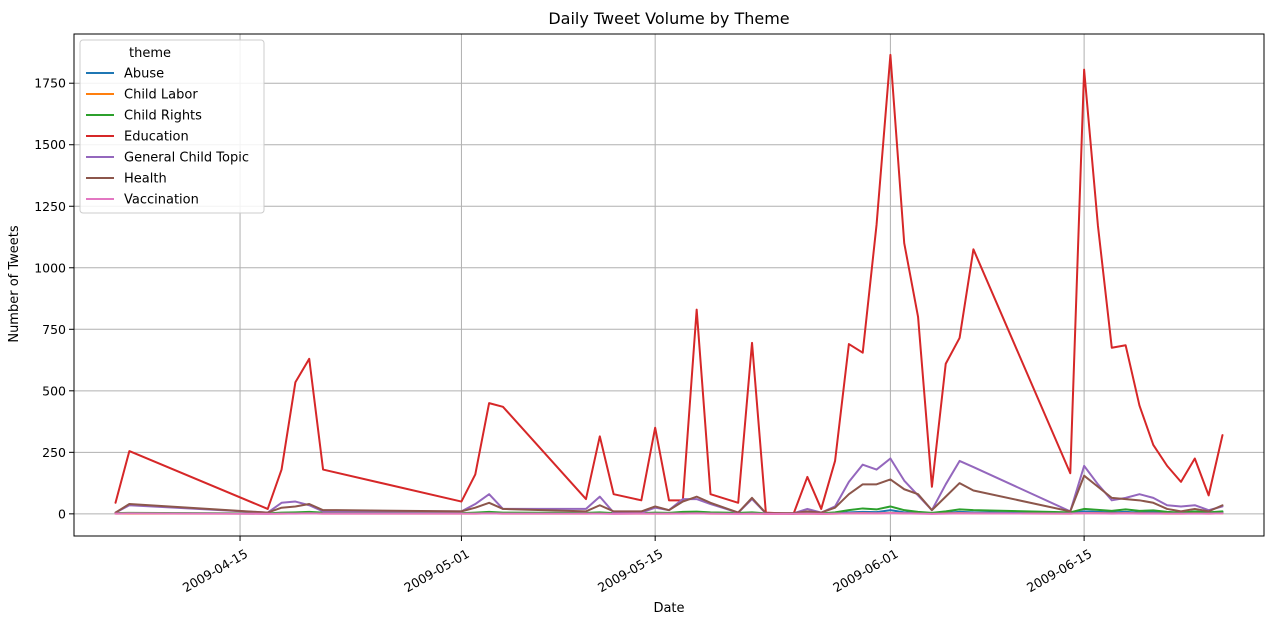 The width and height of the screenshot is (1280, 620). Describe the element at coordinates (865, 570) in the screenshot. I see `x-tick-label: 2009-06-01` at that location.